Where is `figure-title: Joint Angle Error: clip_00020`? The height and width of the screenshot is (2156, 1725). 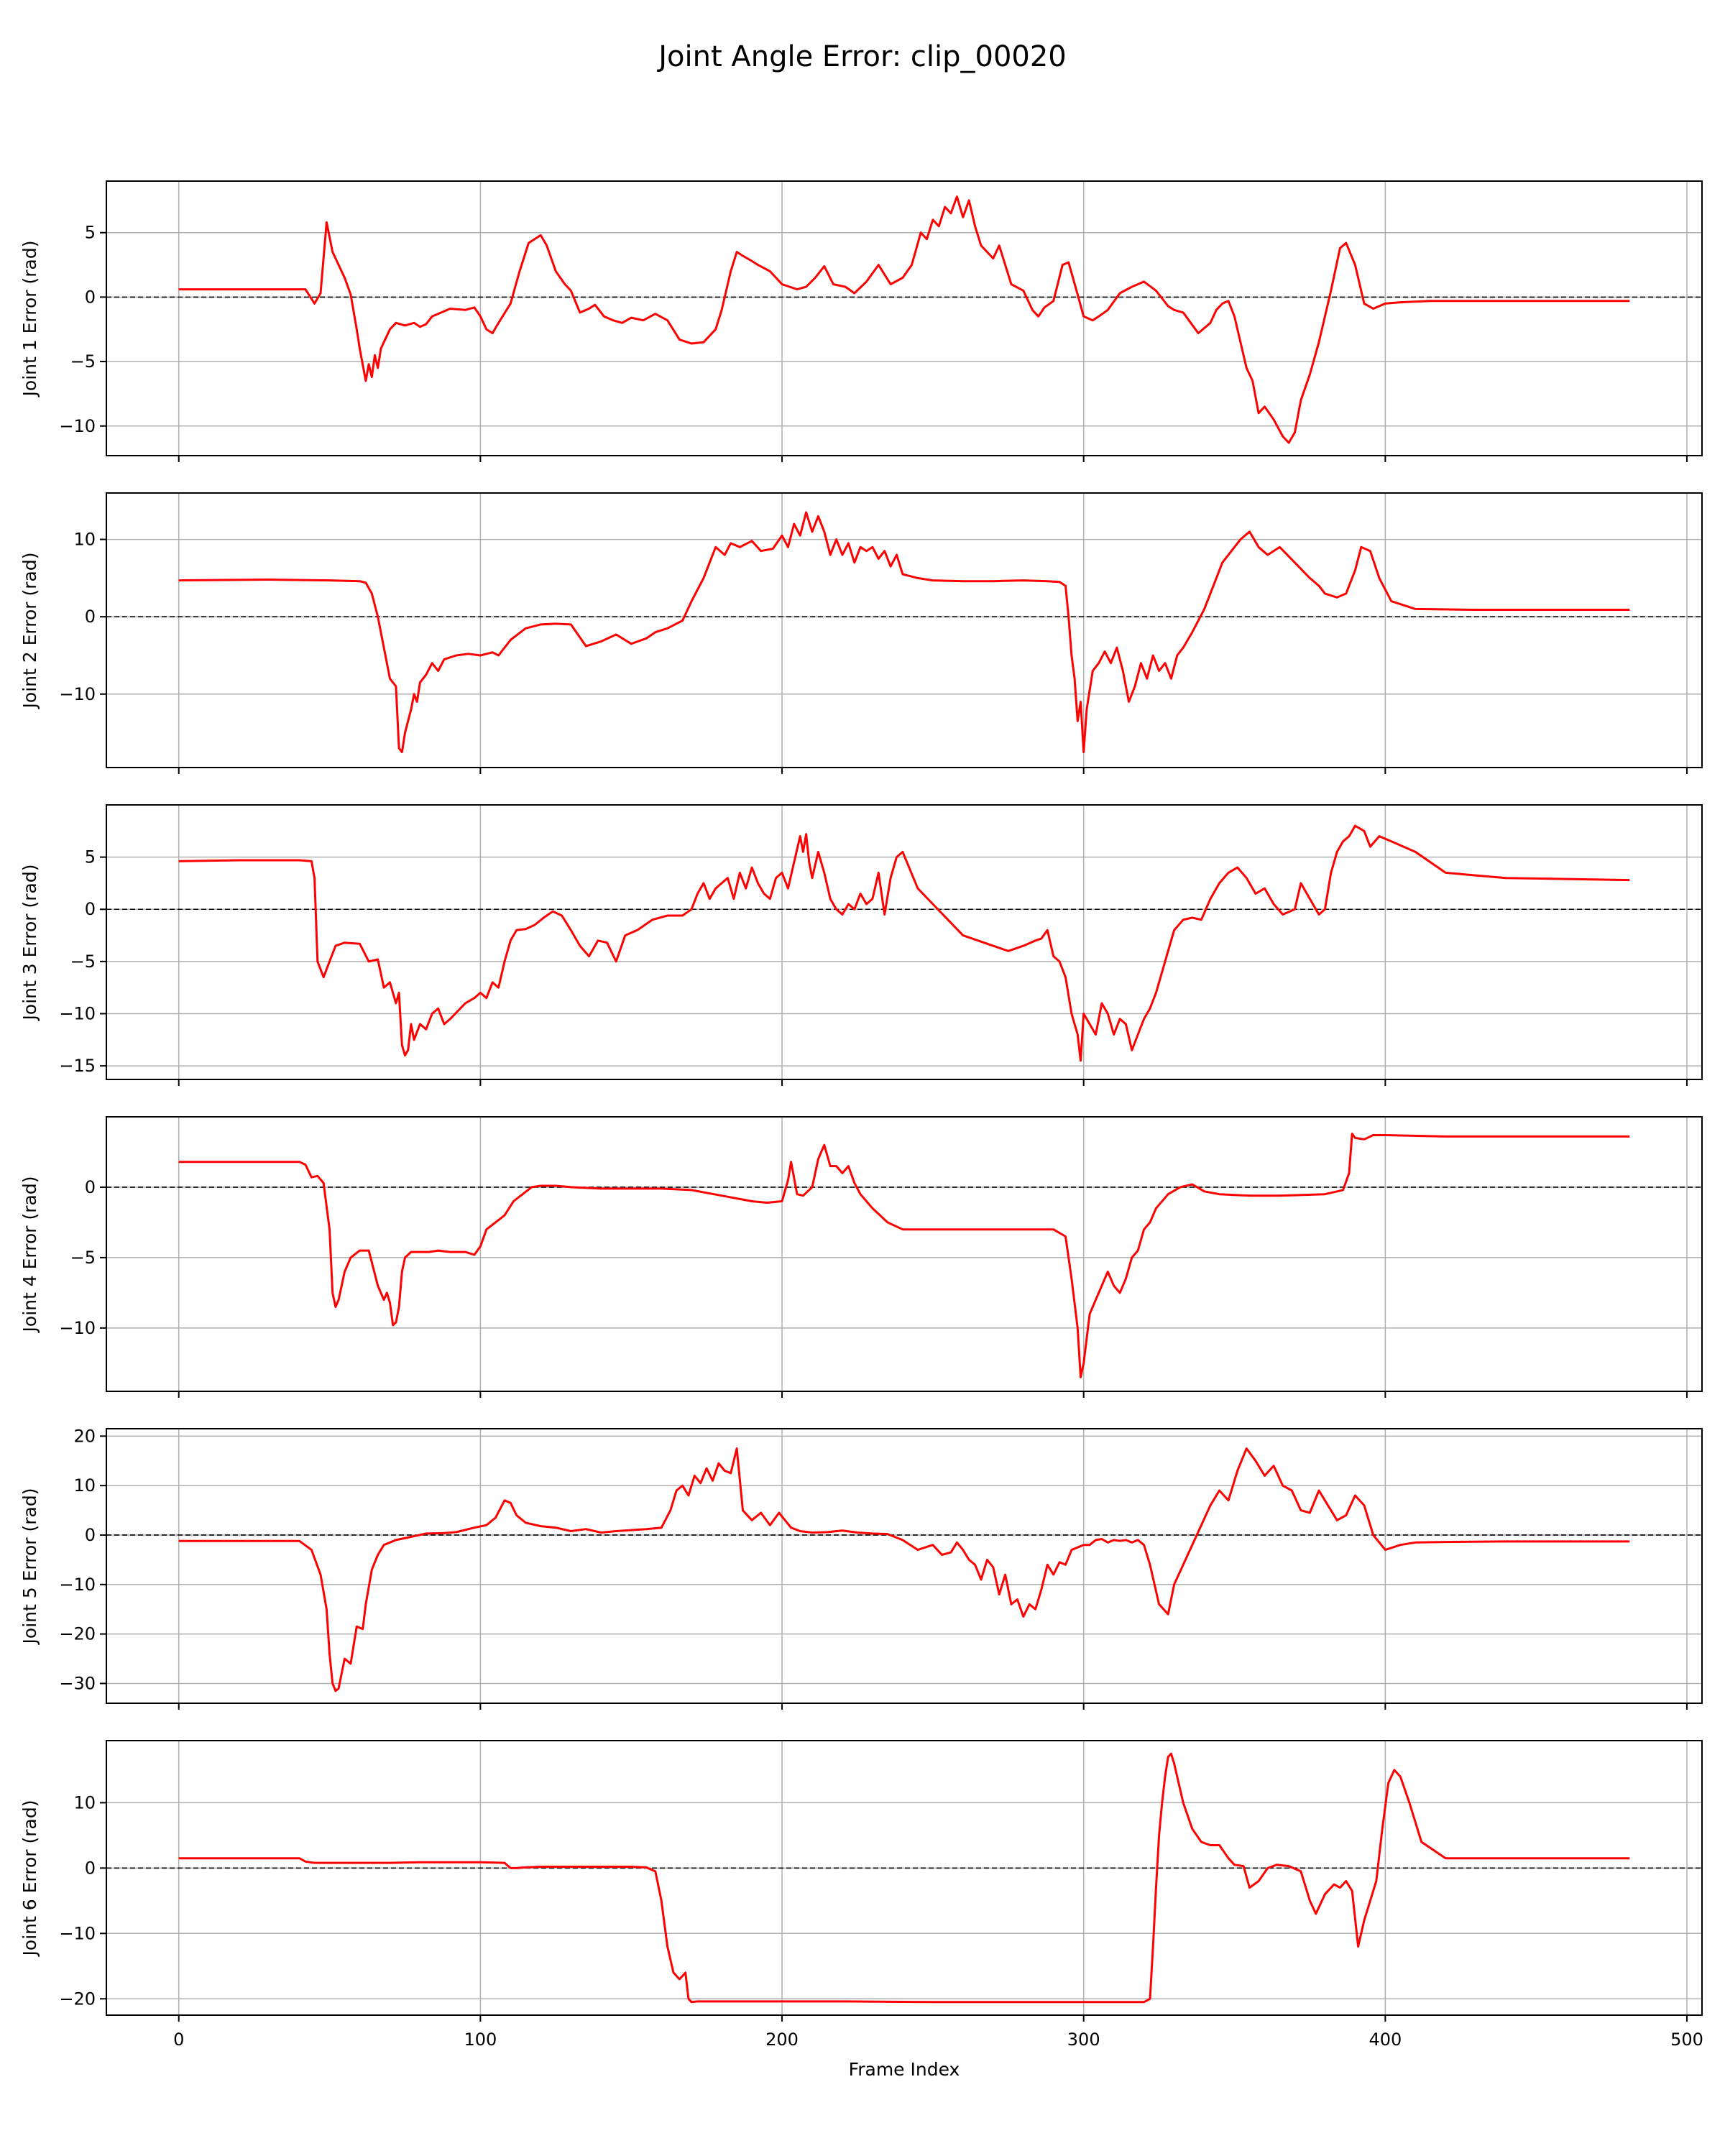 figure-title: Joint Angle Error: clip_00020 is located at coordinates (861, 57).